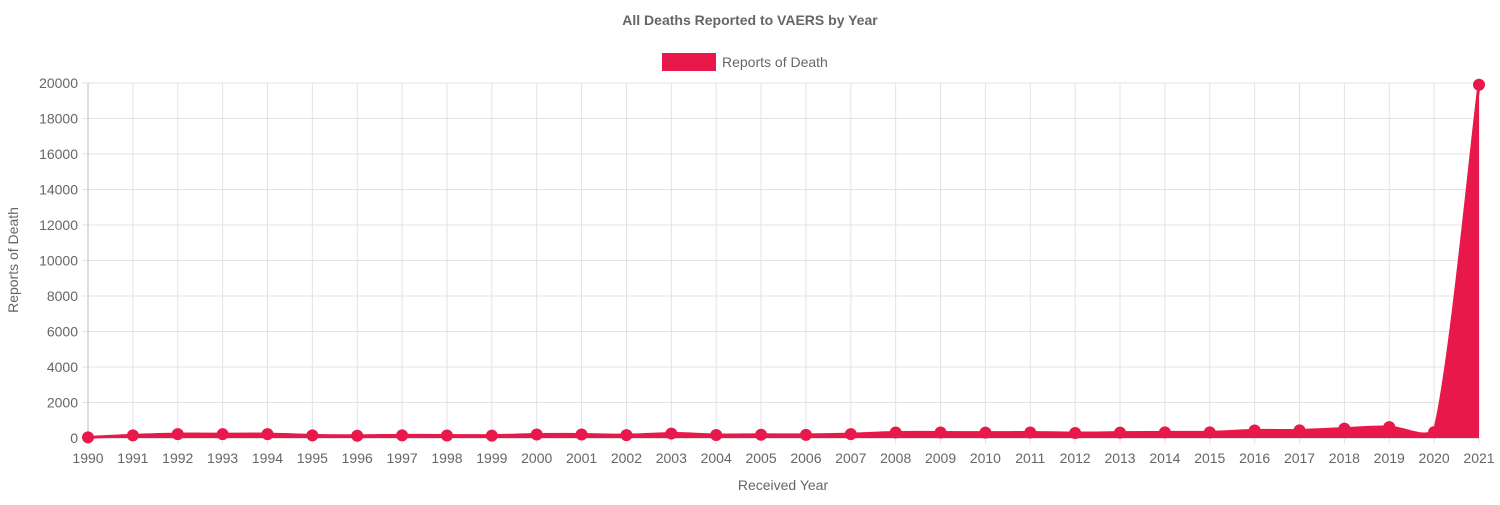 The width and height of the screenshot is (1500, 505). What do you see at coordinates (671, 458) in the screenshot?
I see `x-tick-label: 2003` at bounding box center [671, 458].